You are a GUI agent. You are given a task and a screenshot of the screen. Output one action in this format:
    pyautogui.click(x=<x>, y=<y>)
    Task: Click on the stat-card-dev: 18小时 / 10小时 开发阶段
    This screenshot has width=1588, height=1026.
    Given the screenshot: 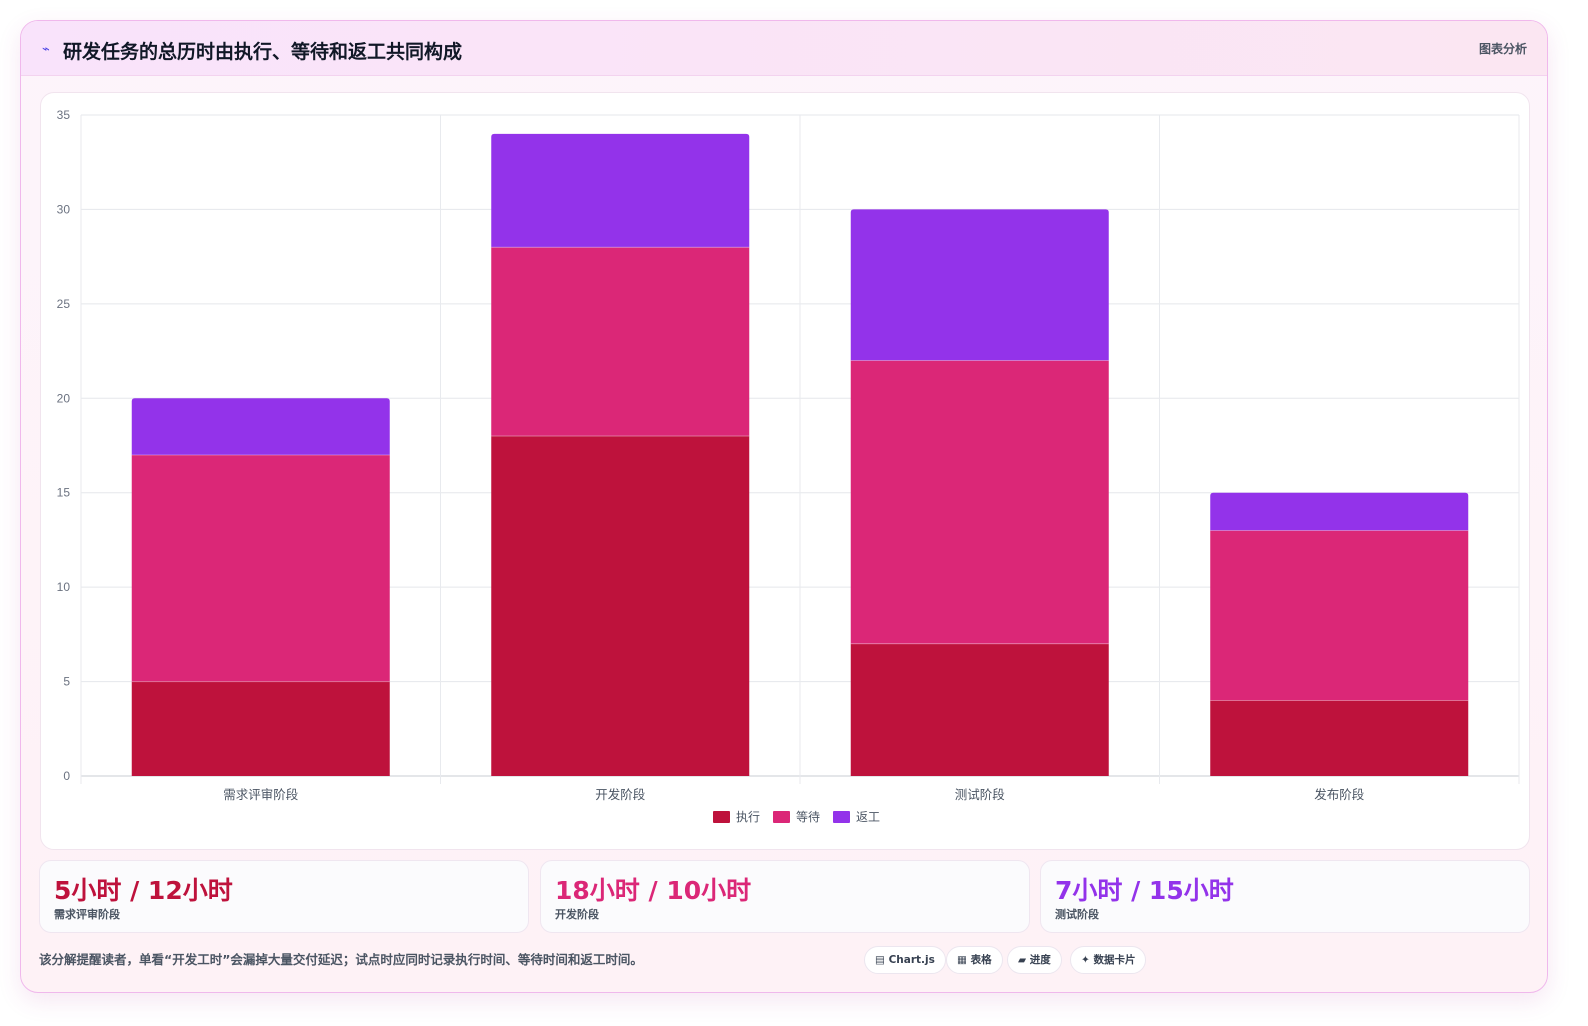 What is the action you would take?
    pyautogui.click(x=785, y=896)
    